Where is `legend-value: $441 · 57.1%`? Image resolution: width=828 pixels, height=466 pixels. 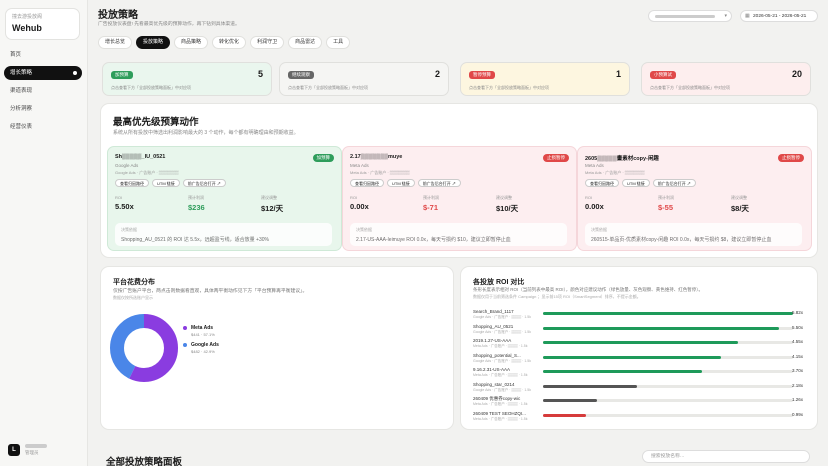
legend-value: $441 · 57.1% is located at coordinates (203, 334).